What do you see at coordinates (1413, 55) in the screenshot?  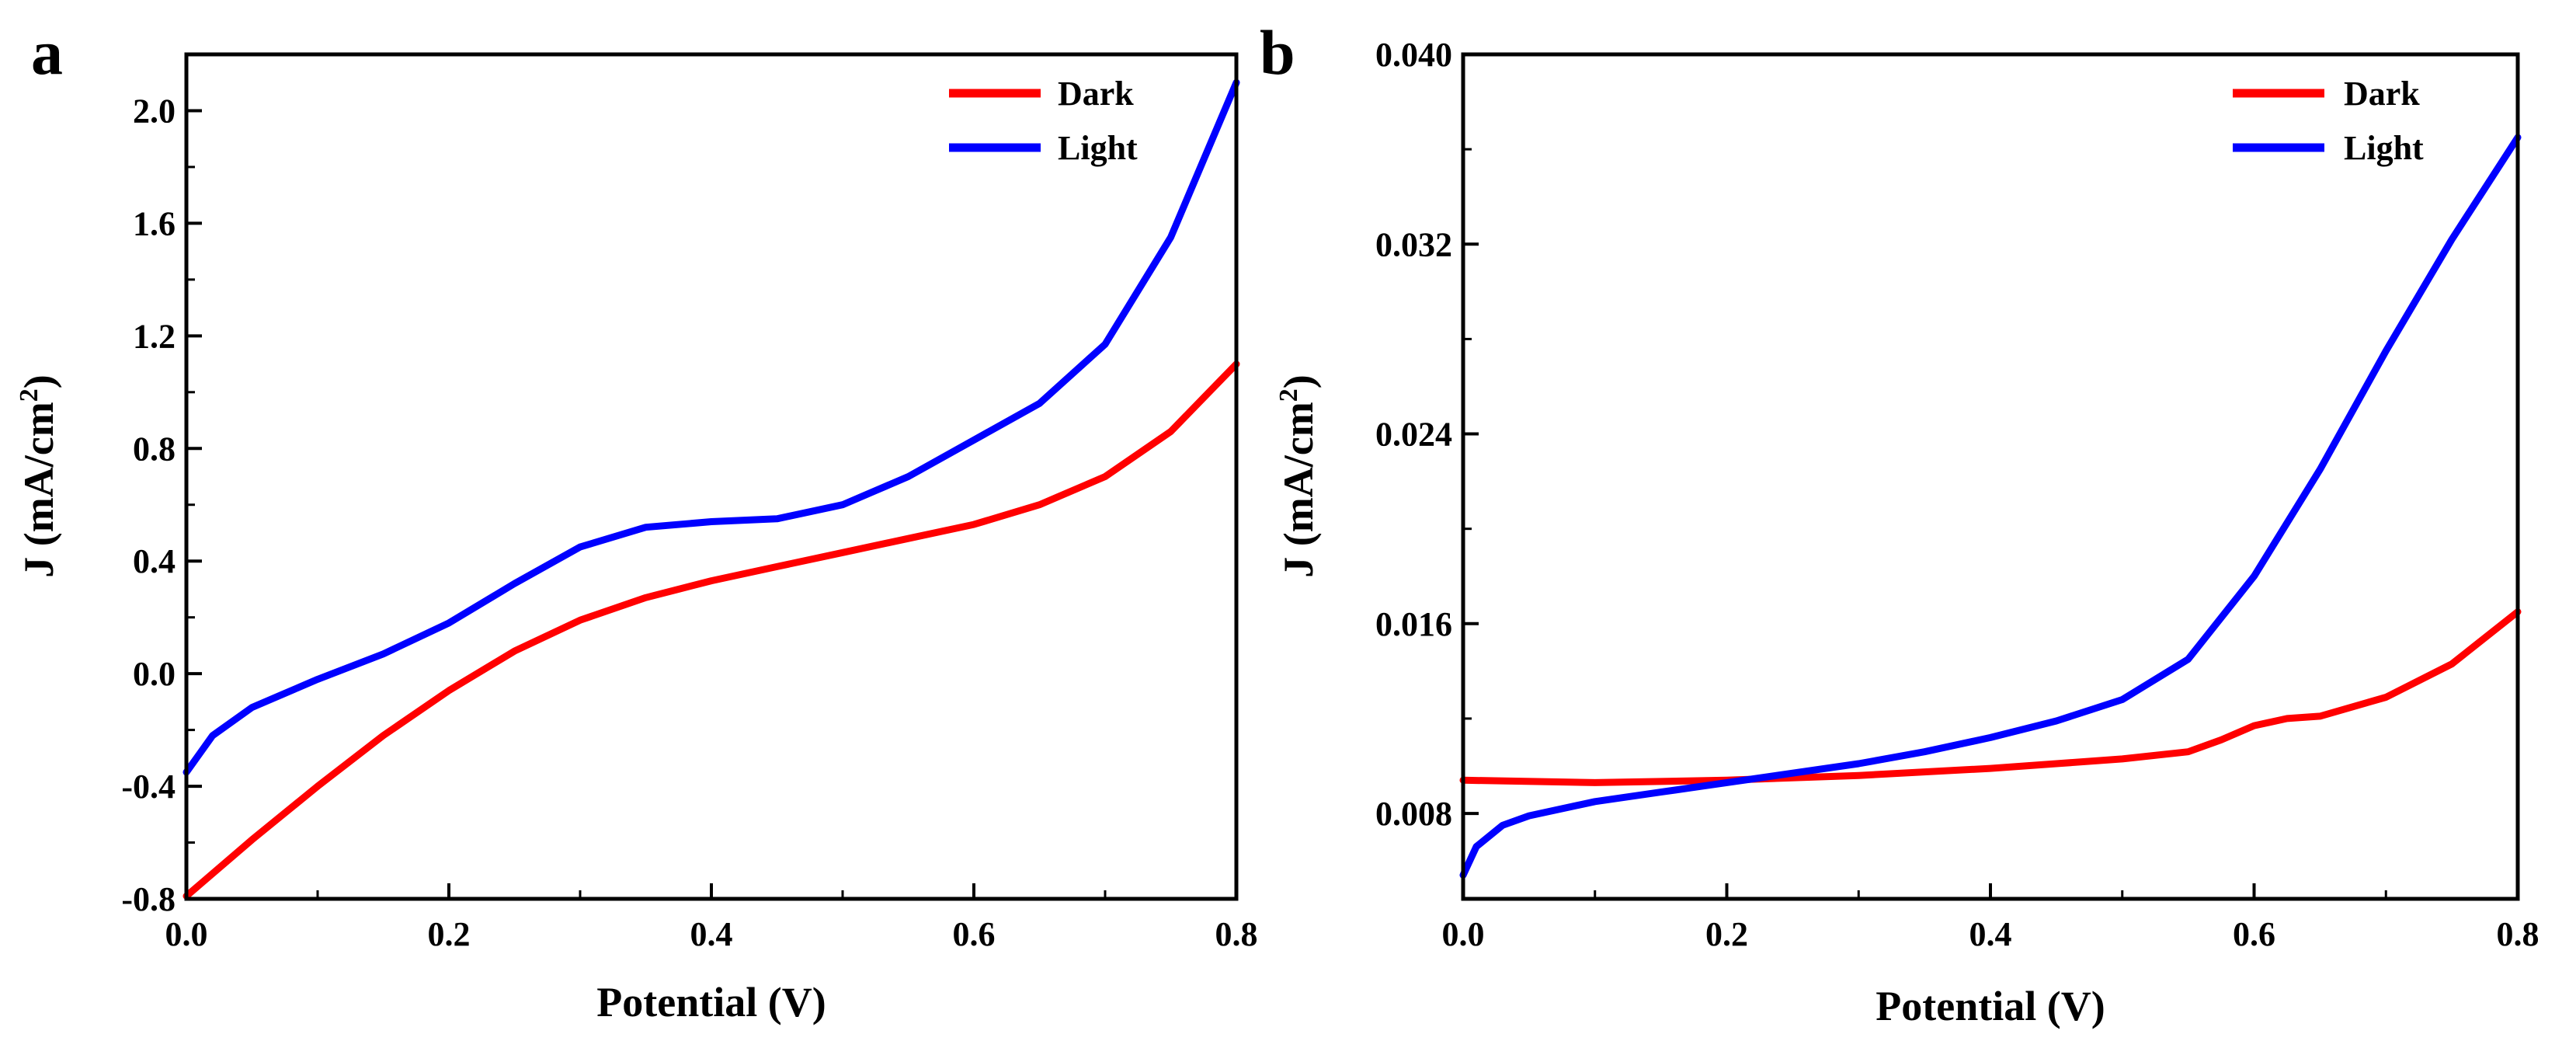 I see `panel-b-y-tick-label: 0.040` at bounding box center [1413, 55].